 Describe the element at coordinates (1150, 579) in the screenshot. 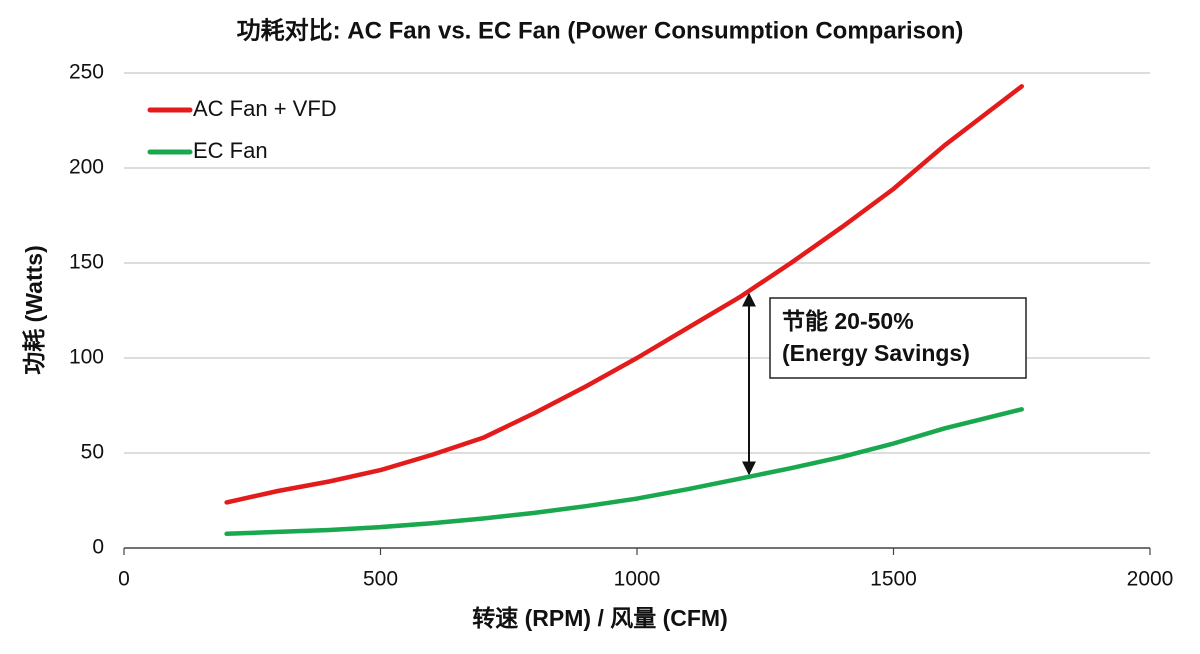

I see `x-tick-label: 2000` at that location.